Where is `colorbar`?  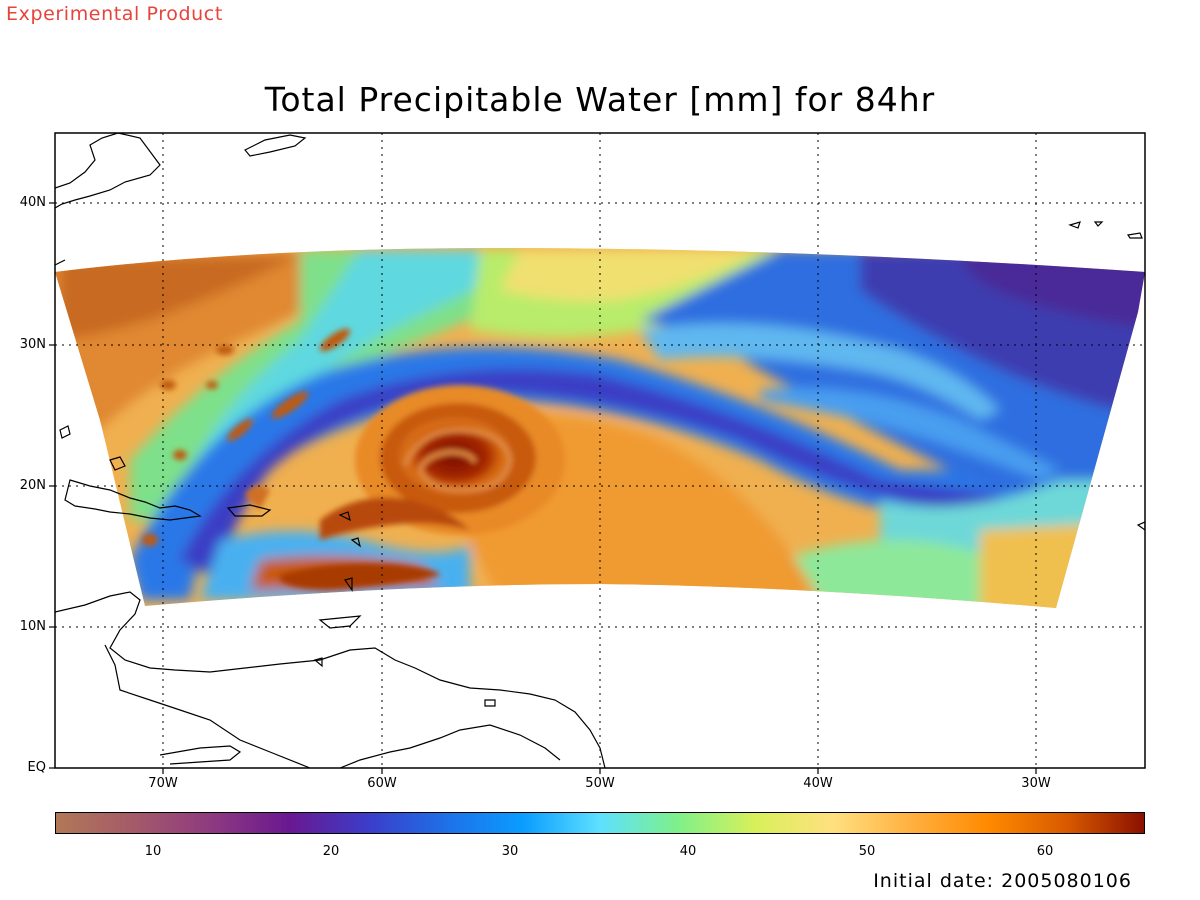 colorbar is located at coordinates (600, 823).